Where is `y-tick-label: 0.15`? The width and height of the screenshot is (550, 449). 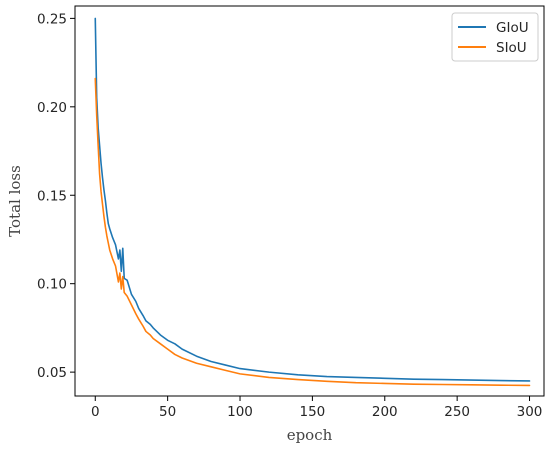
y-tick-label: 0.15 is located at coordinates (52, 196).